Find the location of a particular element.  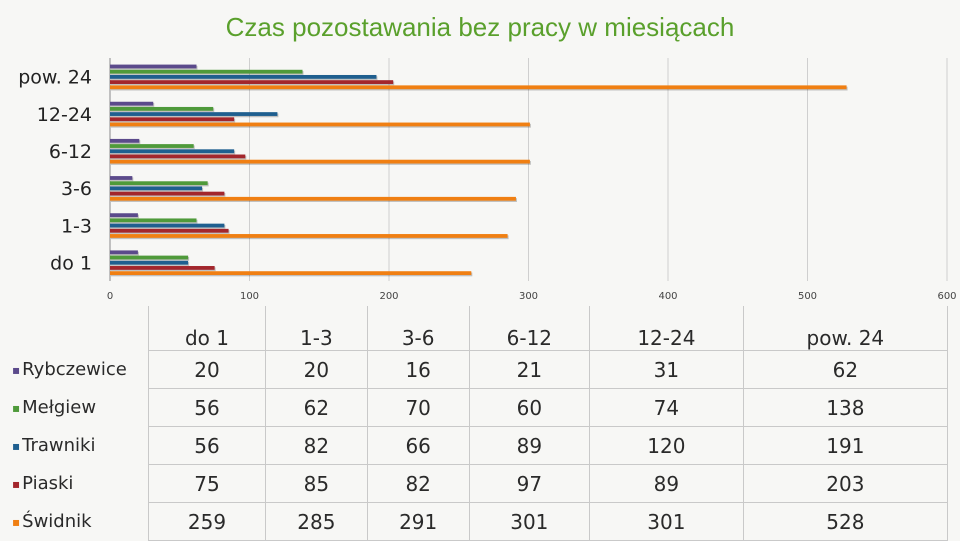

table-cell: 203 is located at coordinates (845, 483).